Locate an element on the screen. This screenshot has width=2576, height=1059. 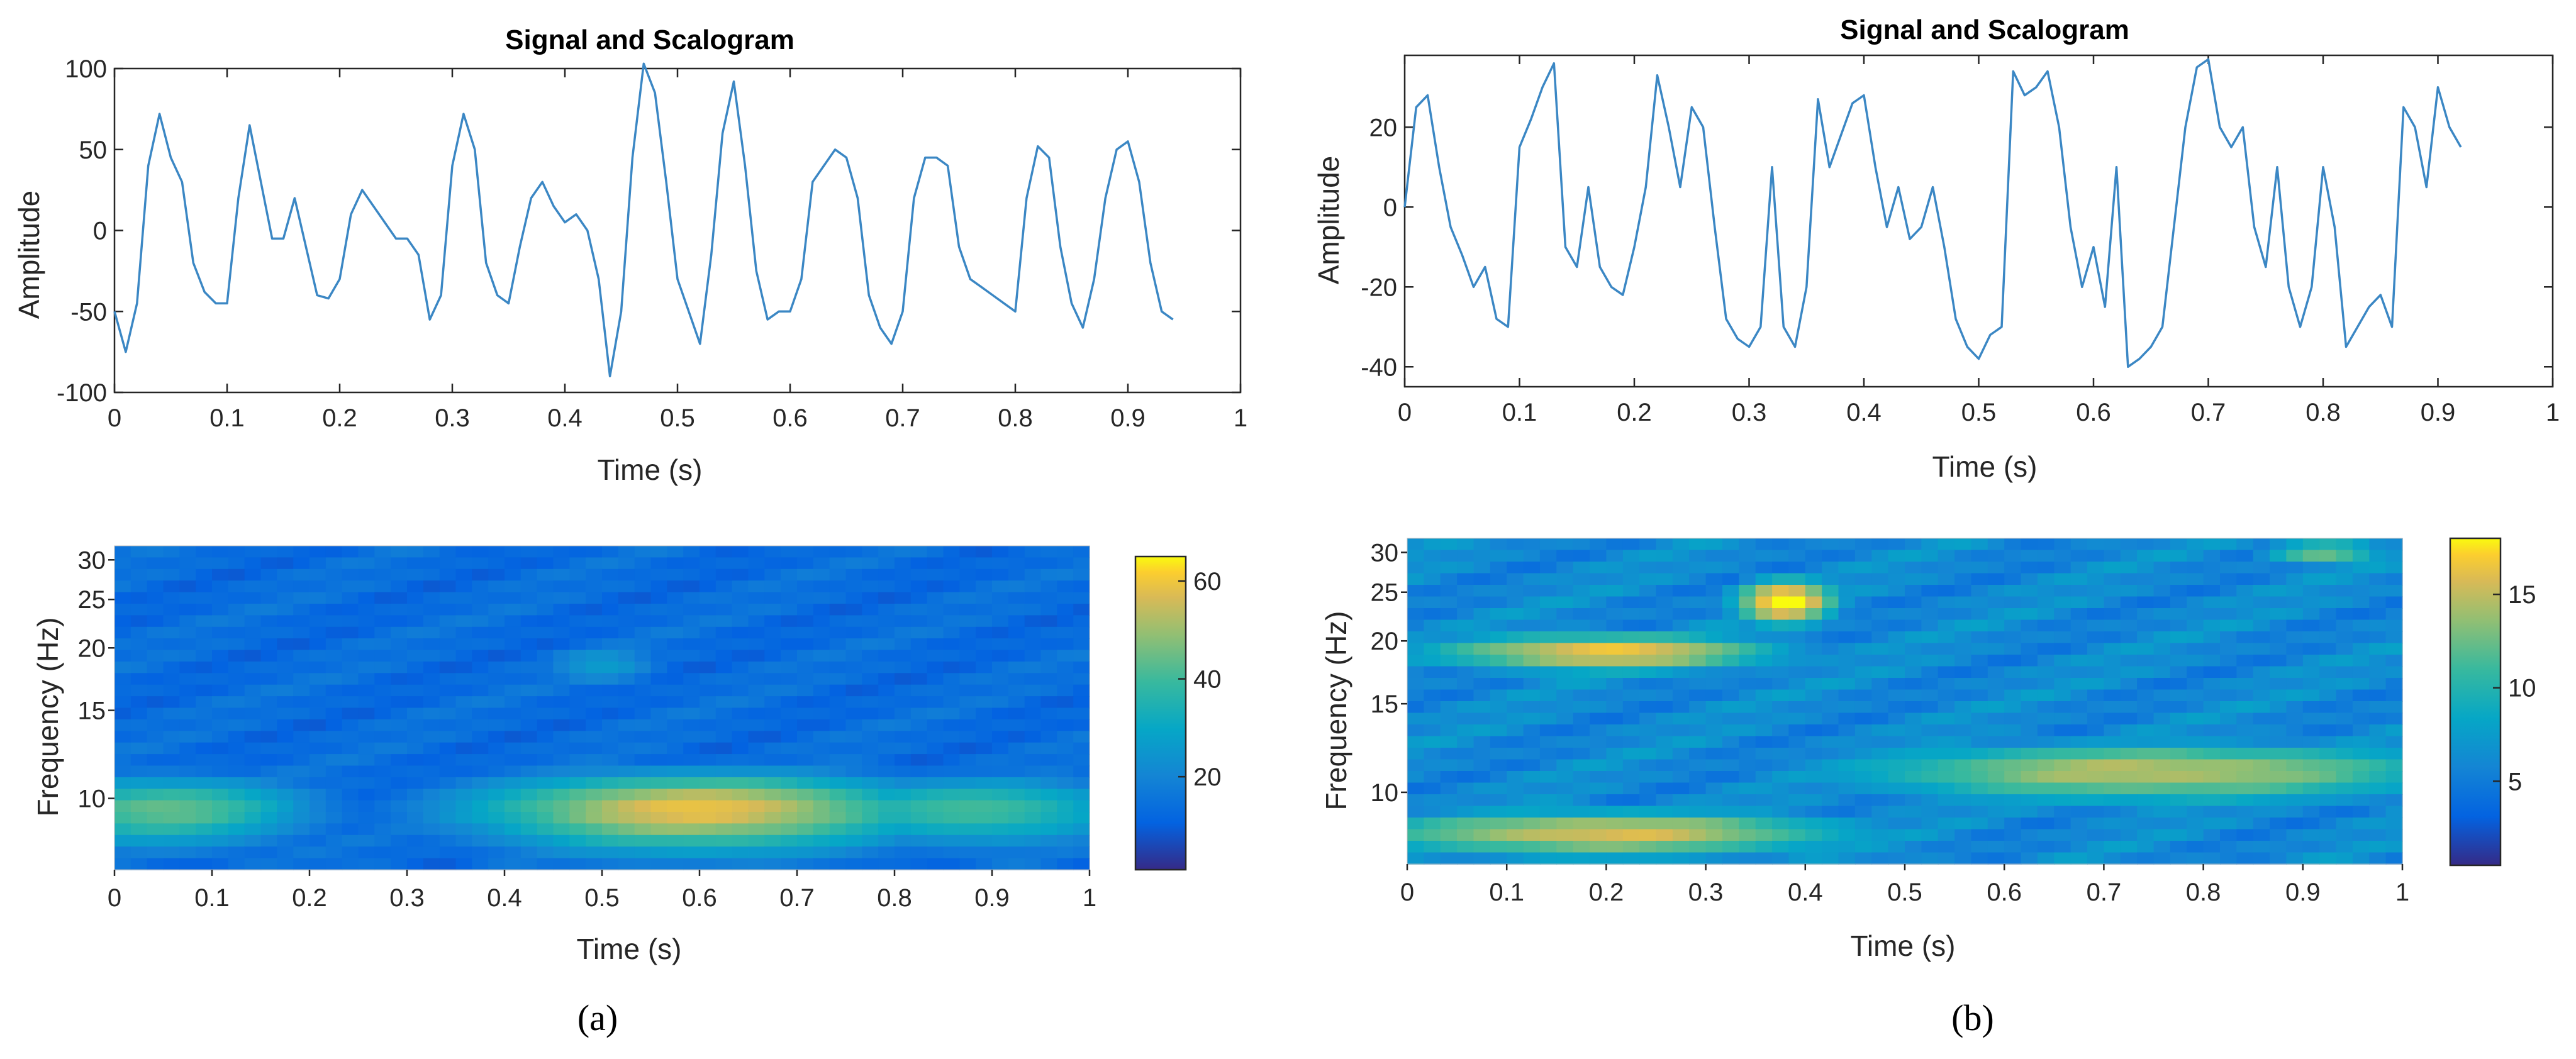
panel-b-scalogram-xtick-label: 0.5 is located at coordinates (1904, 892).